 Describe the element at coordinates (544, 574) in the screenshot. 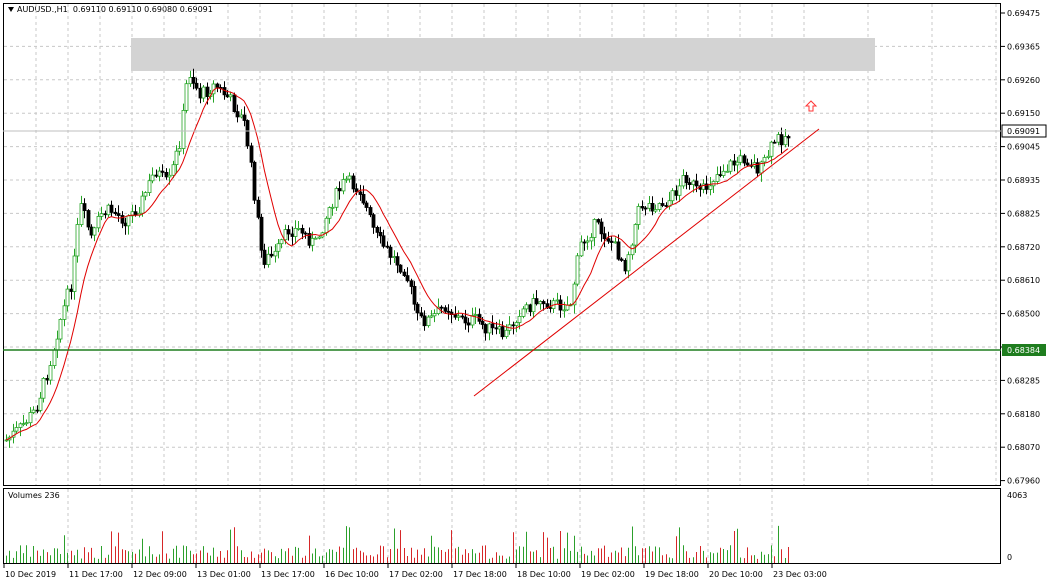

I see `time-tick-label: 18 Dec 10:00` at that location.